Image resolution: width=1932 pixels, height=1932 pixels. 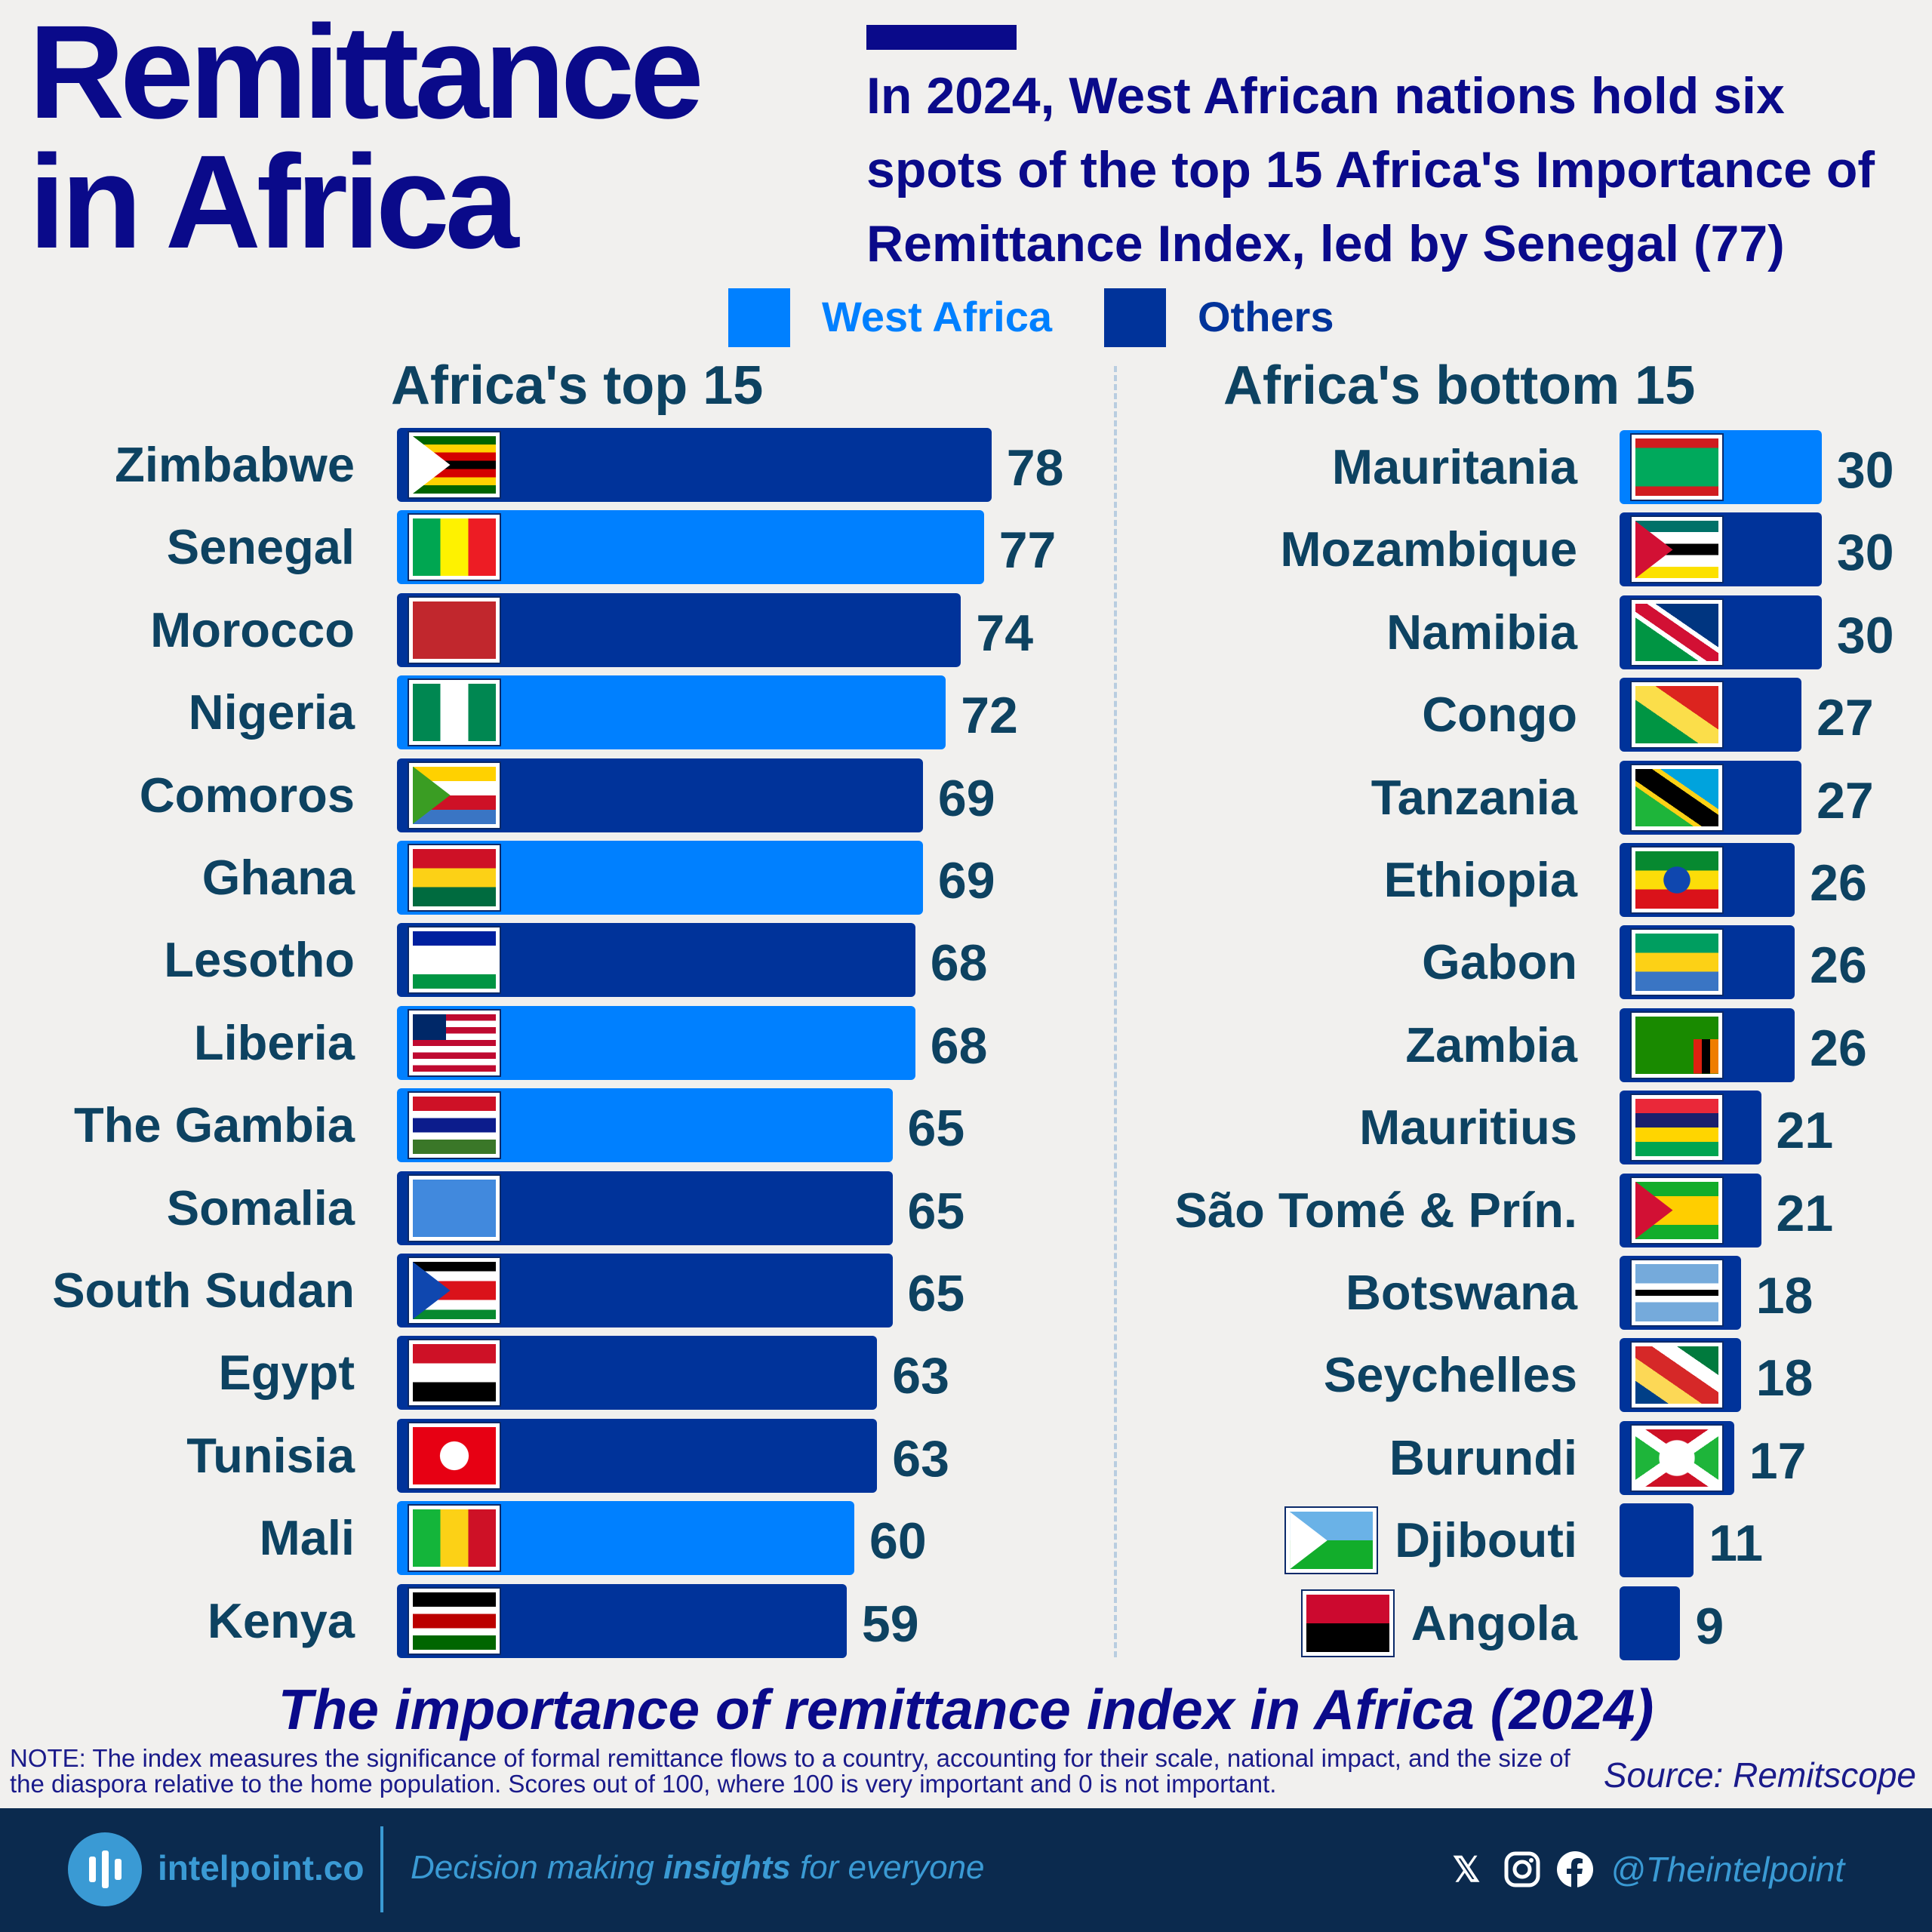 I want to click on category-label-text: Zambia, so click(x=1491, y=1044).